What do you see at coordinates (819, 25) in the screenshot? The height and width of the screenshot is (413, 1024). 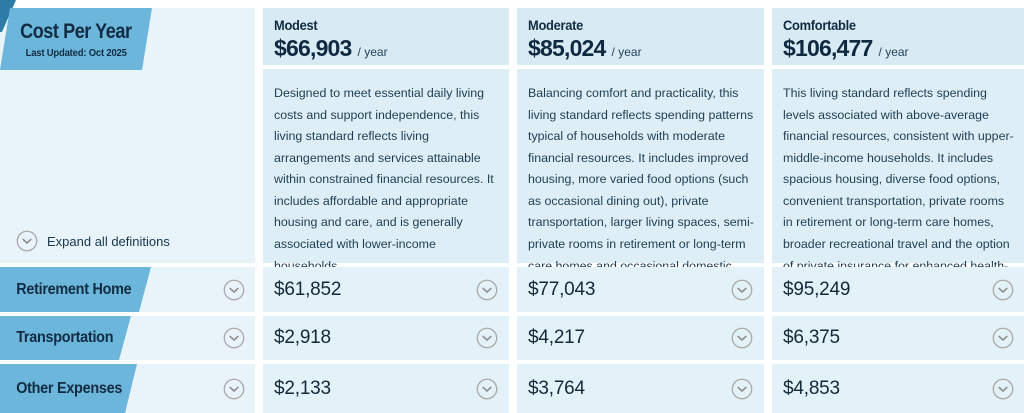 I see `tier-name: Comfortable` at bounding box center [819, 25].